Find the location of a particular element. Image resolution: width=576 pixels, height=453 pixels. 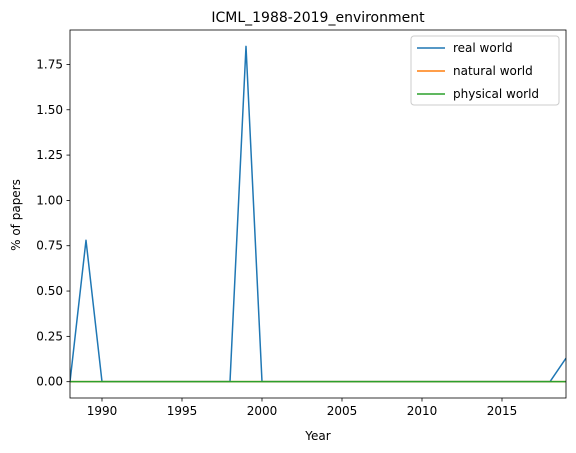

y-axis: 0.00 0.25 0.50 0.75 1.00 1.25 1.50 1.75 is located at coordinates (53, 223).